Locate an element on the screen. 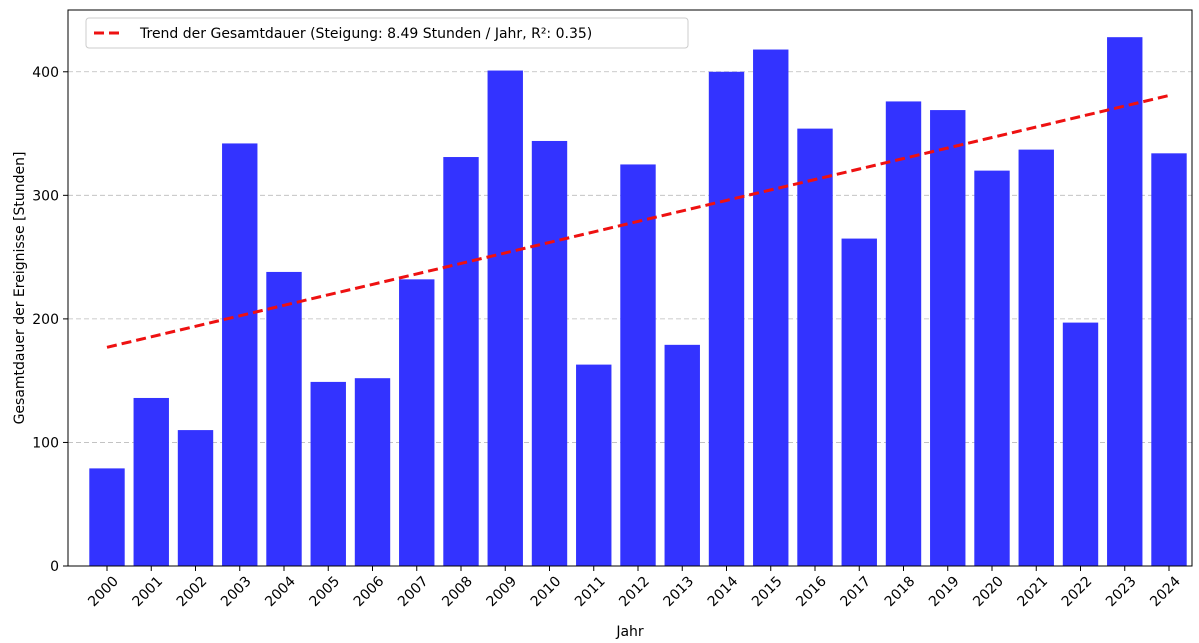  x-tick-label: 2015 is located at coordinates (767, 592).